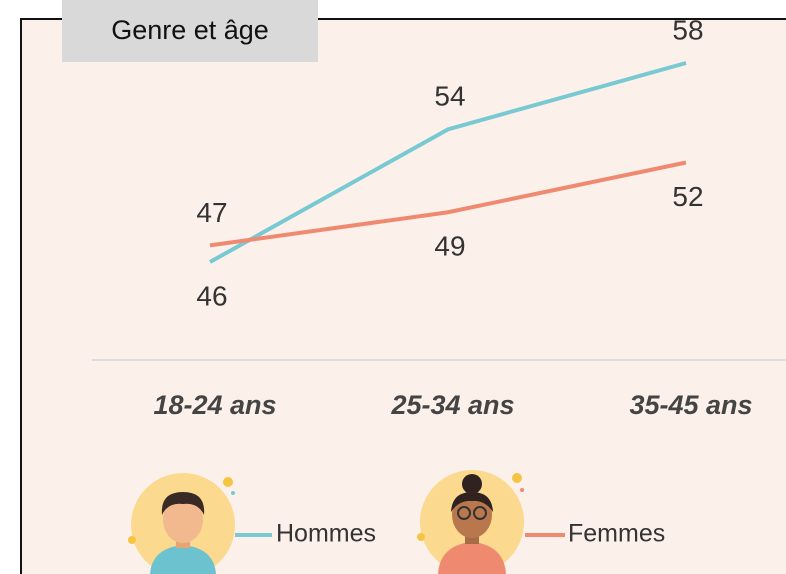 The image size is (786, 574). Describe the element at coordinates (448, 204) in the screenshot. I see `line` at that location.